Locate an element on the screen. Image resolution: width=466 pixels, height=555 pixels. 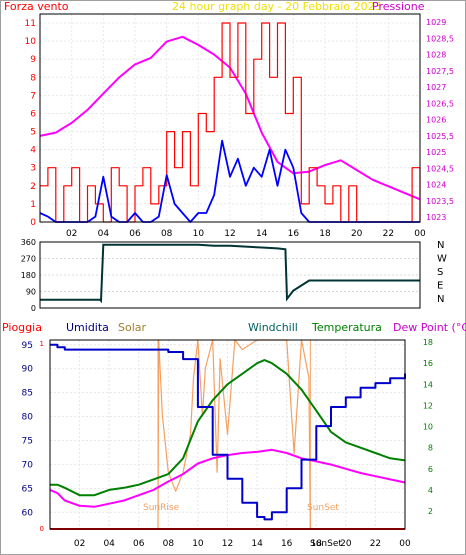
humidity-y-tick-label: 60 is located at coordinates (28, 513).